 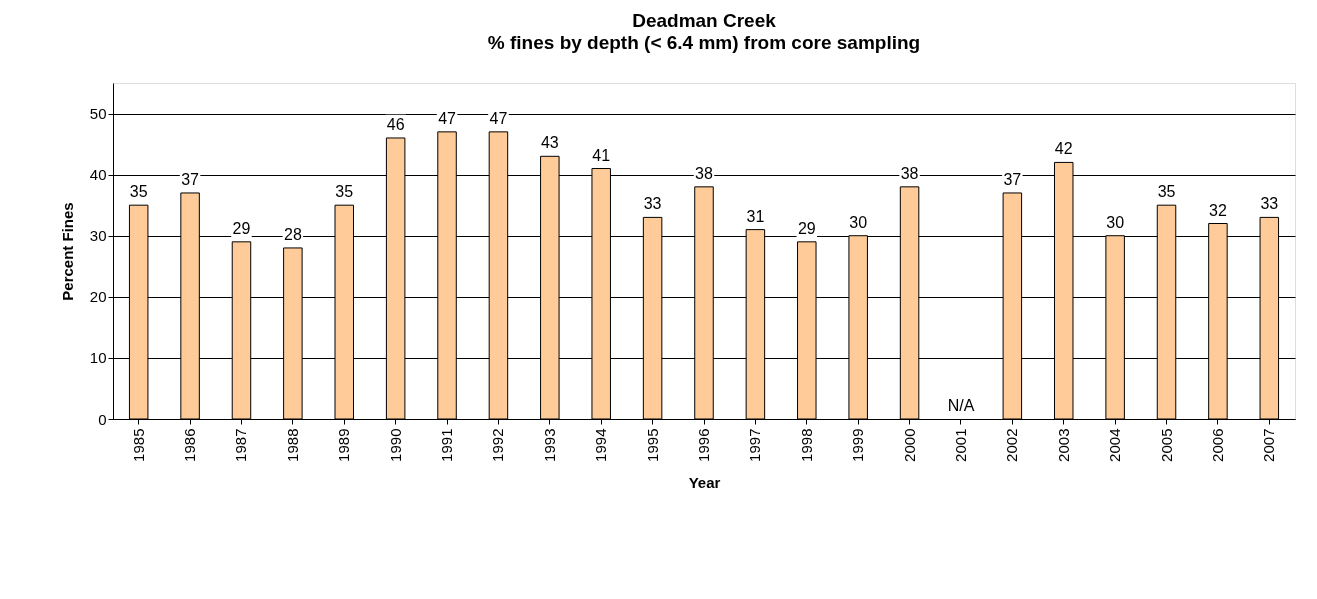 I want to click on x-tick-label: 2001, so click(x=960, y=445).